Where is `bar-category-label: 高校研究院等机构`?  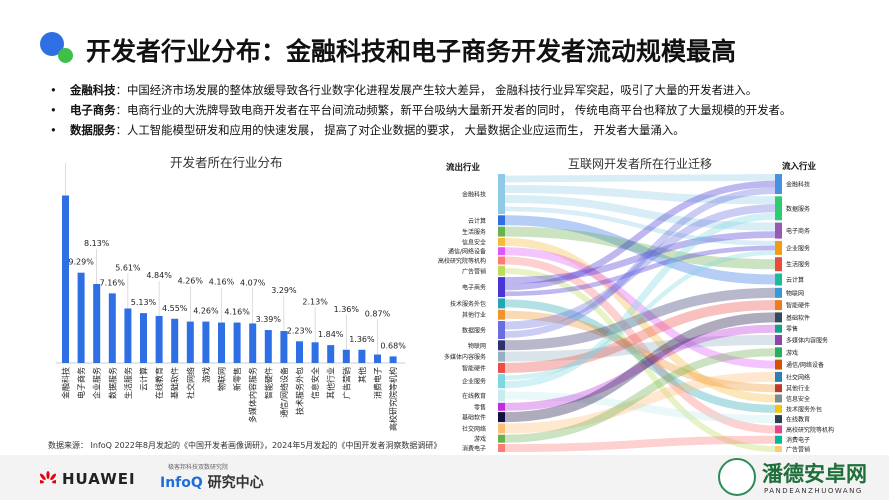
bar-category-label: 高校研究院等机构 is located at coordinates (393, 399).